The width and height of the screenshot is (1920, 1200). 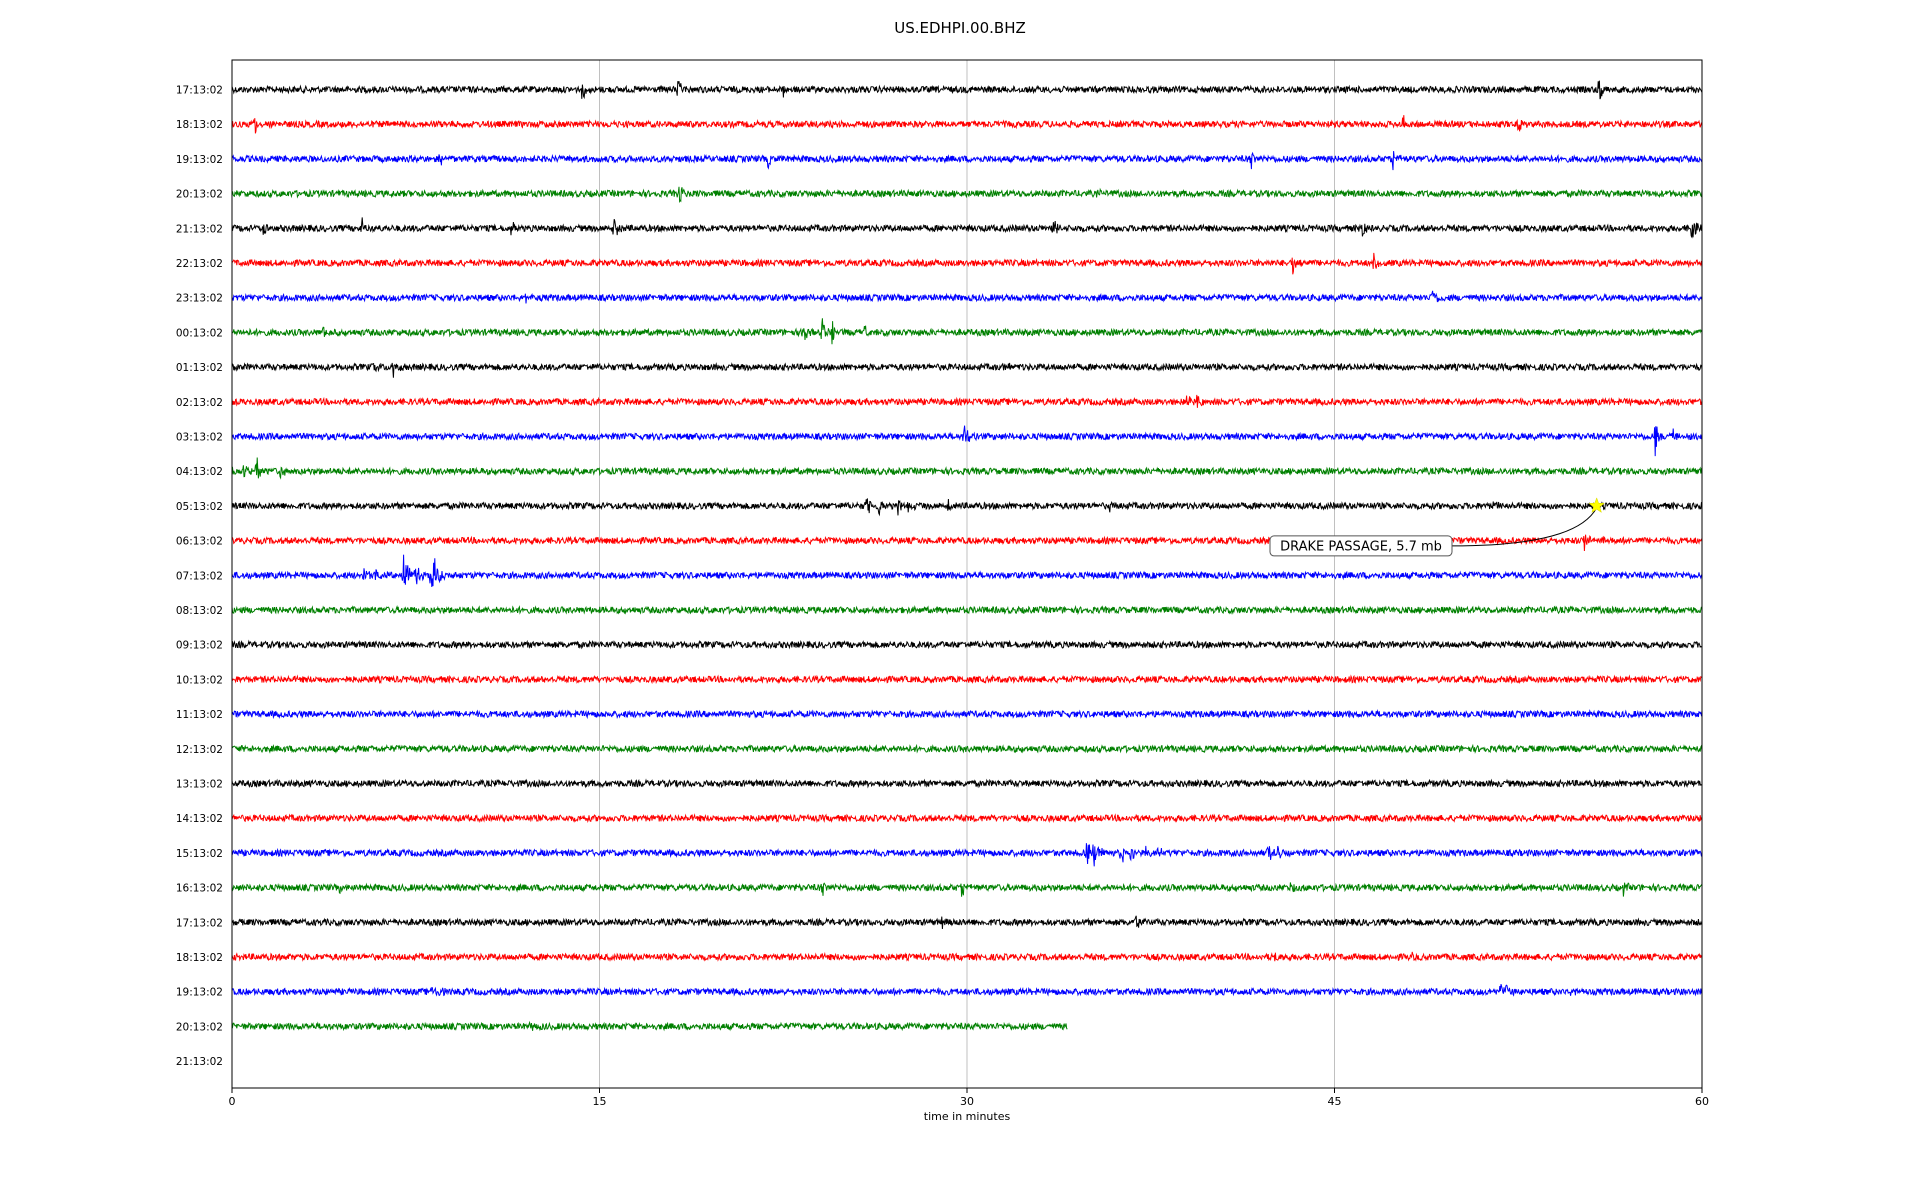 I want to click on row-time-label: 08:13:02, so click(x=199, y=611).